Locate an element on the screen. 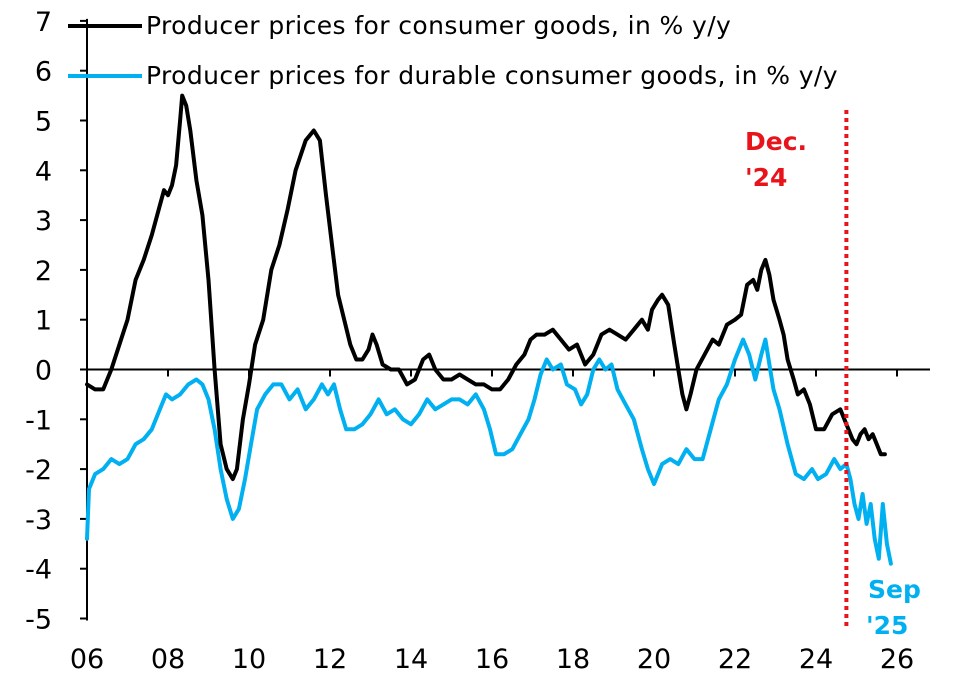 This screenshot has height=682, width=976. x-tick-label: 12 is located at coordinates (330, 659).